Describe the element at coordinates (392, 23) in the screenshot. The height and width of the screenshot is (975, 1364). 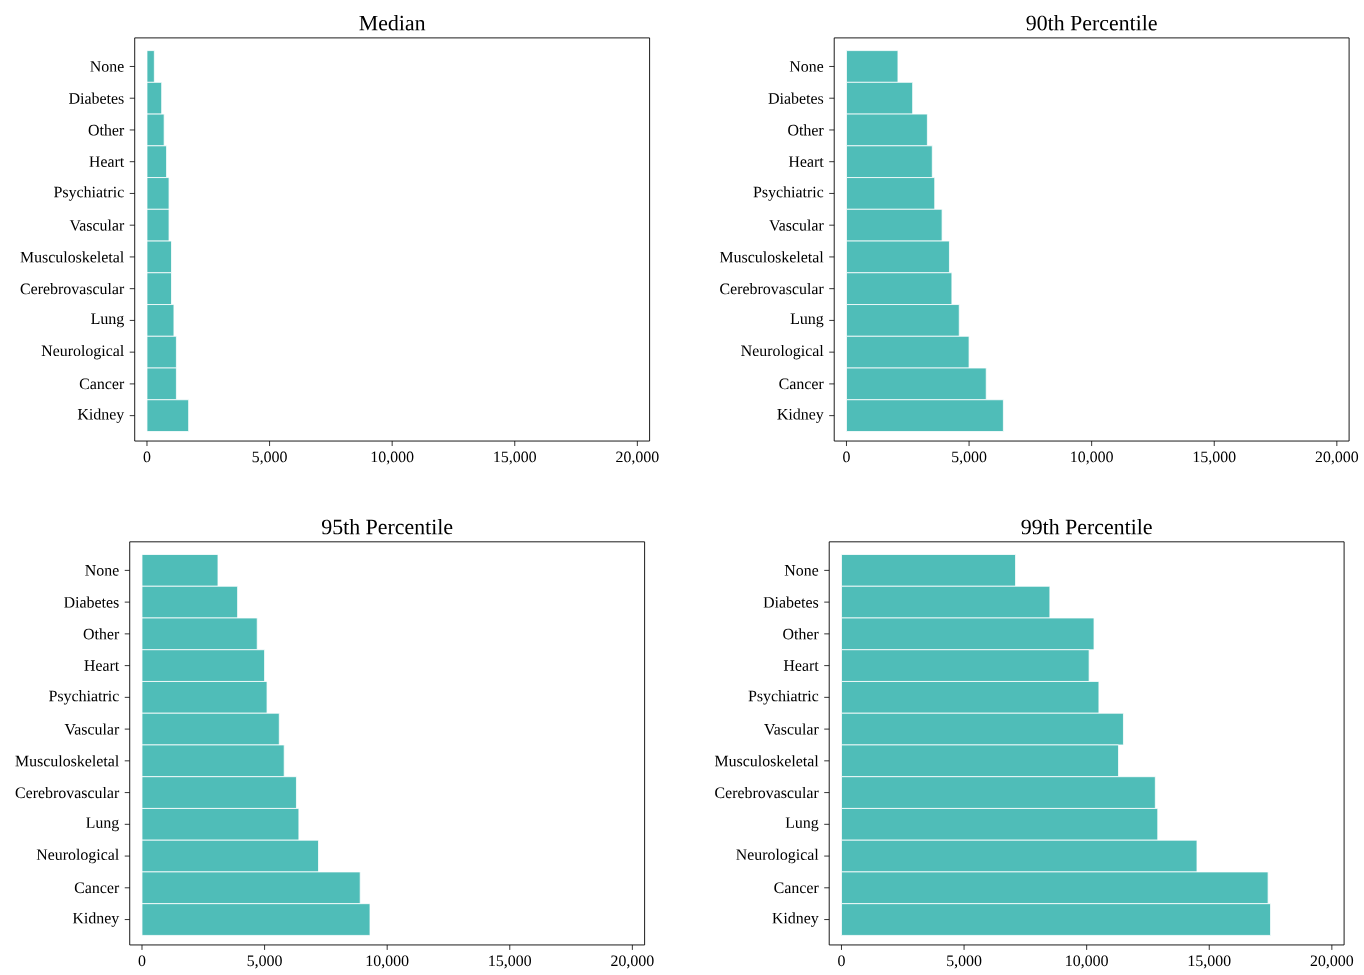
I see `chart-title: Median` at that location.